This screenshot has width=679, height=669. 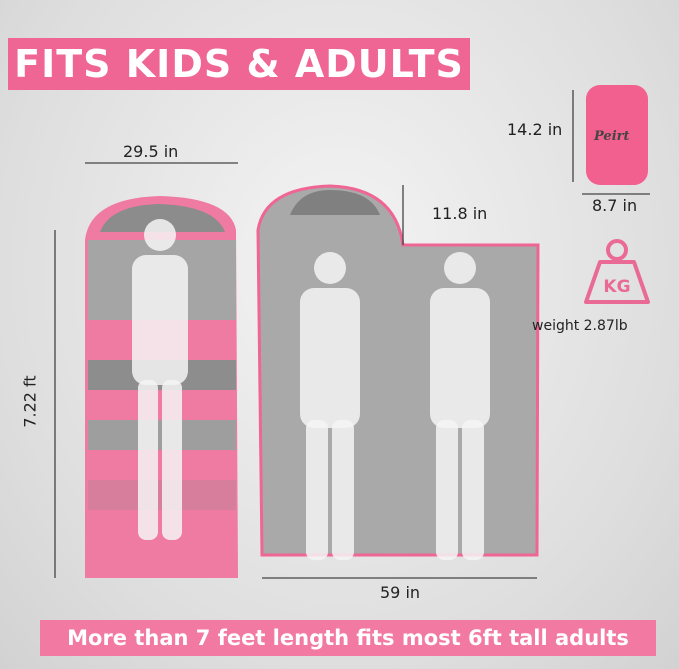 What do you see at coordinates (617, 271) in the screenshot?
I see `kettlebell-weight-icon: KG` at bounding box center [617, 271].